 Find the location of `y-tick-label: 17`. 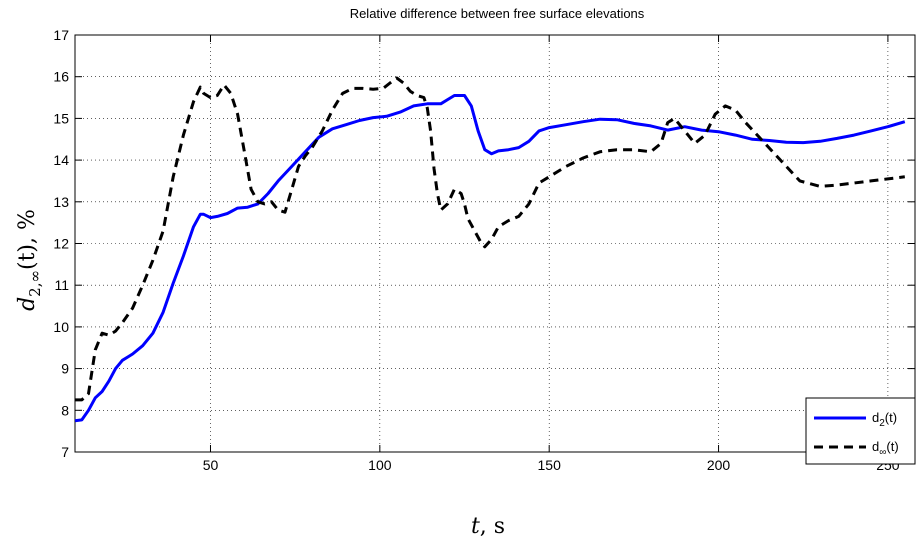

y-tick-label: 17 is located at coordinates (61, 35).